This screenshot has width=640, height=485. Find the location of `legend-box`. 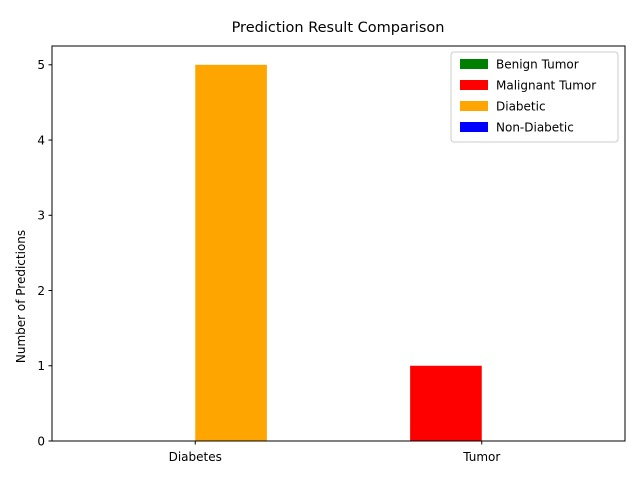

legend-box is located at coordinates (534, 97).